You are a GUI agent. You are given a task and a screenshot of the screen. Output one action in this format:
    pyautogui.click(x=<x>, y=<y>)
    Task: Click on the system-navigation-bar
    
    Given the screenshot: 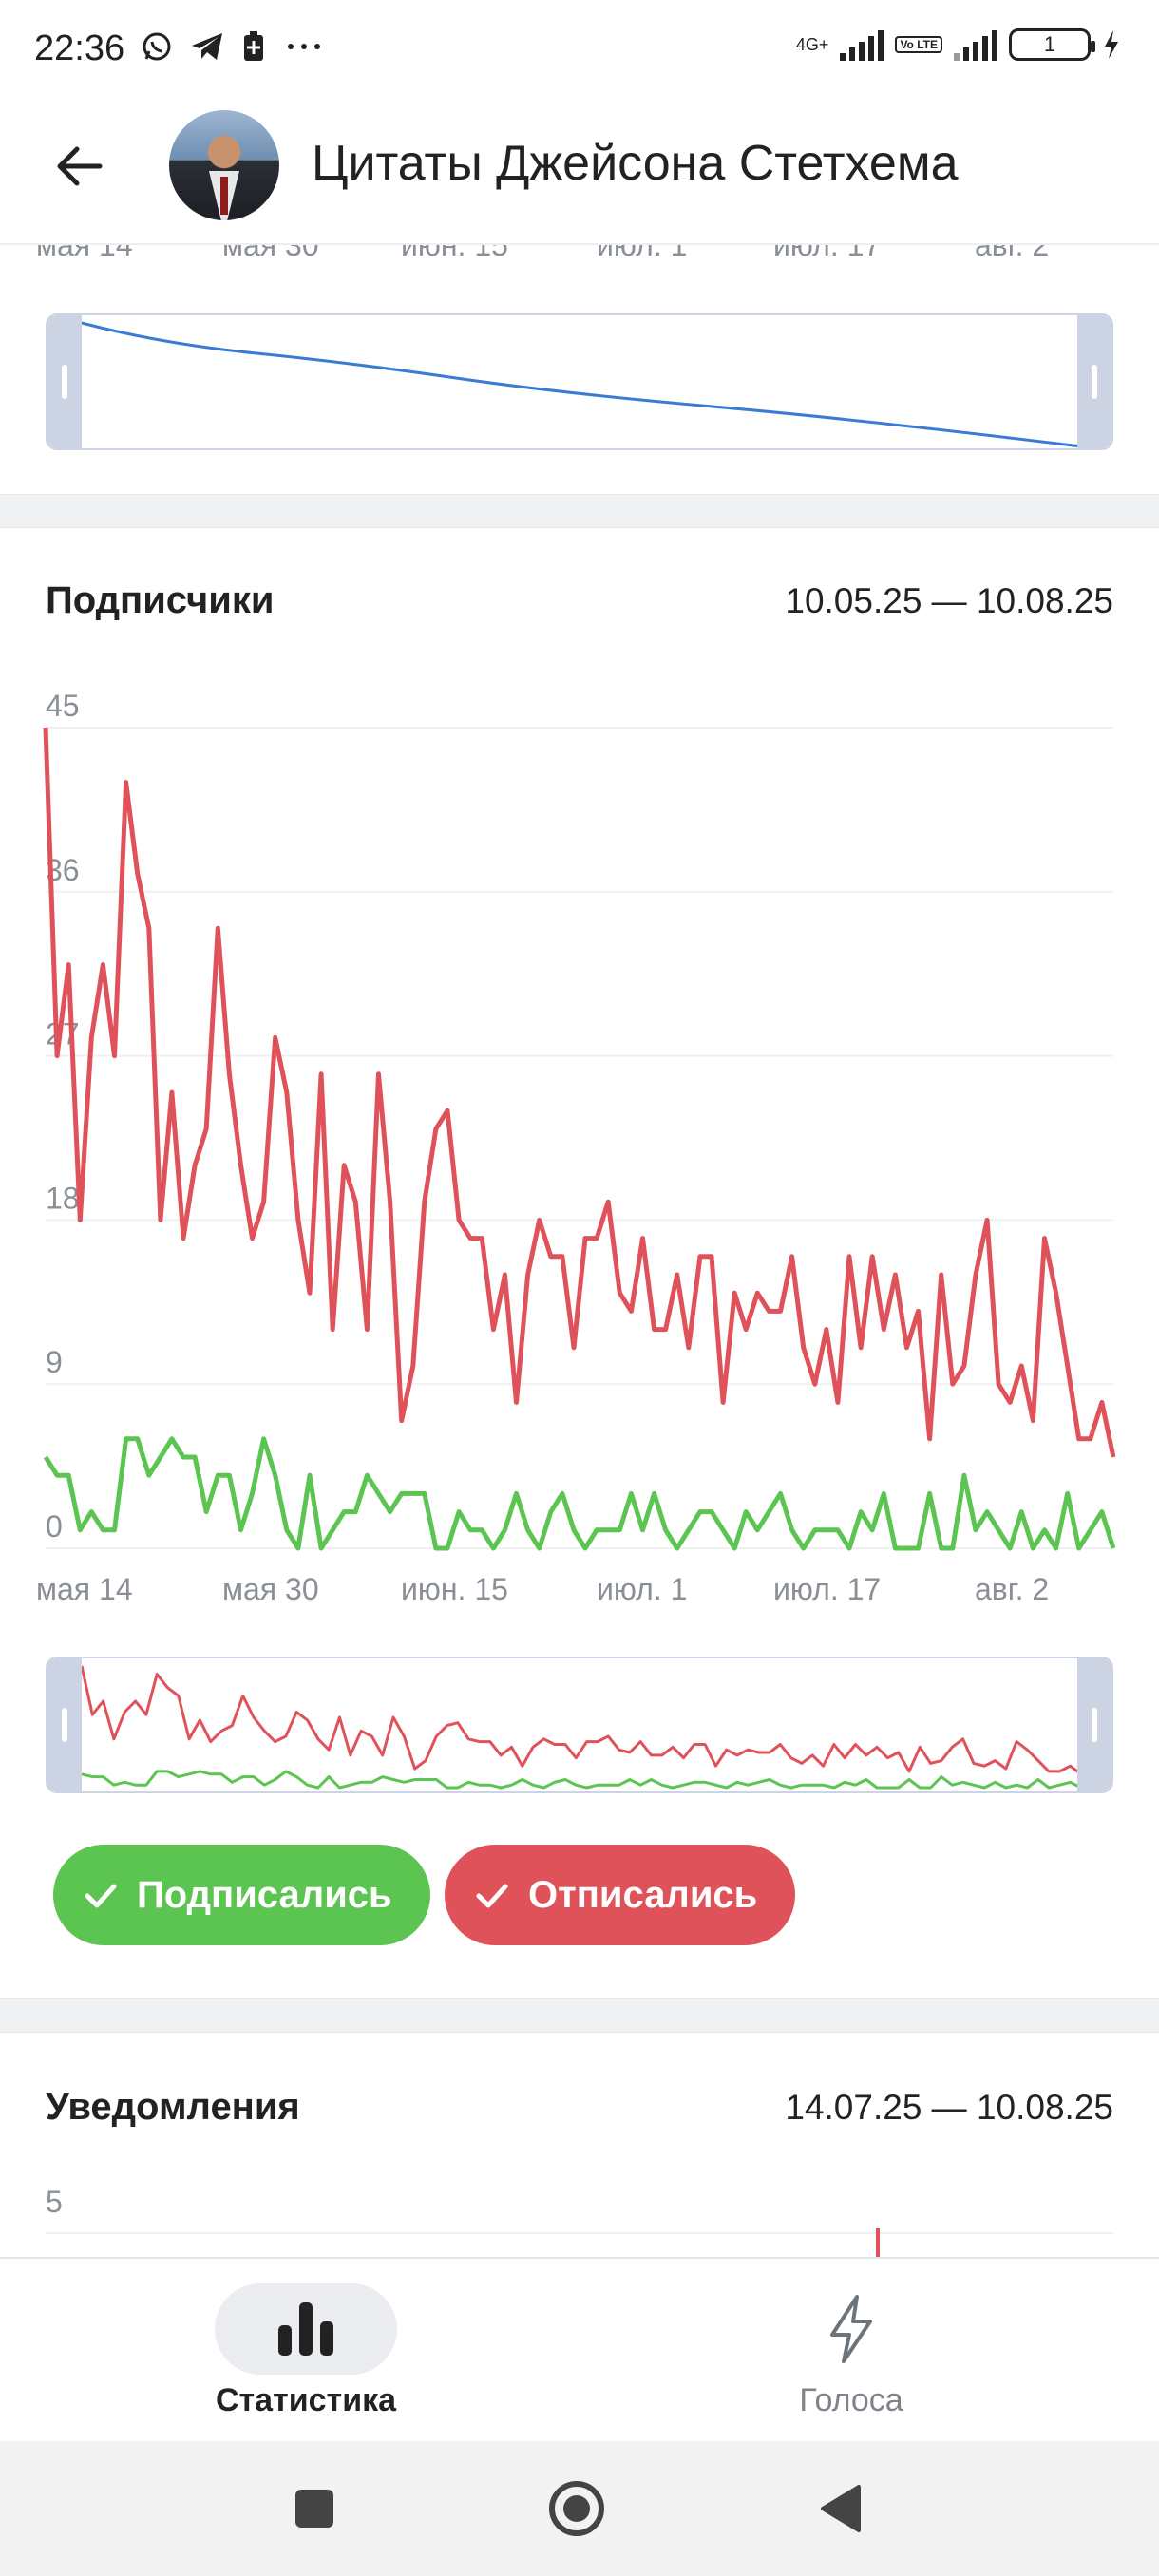 What is the action you would take?
    pyautogui.click(x=579, y=2508)
    